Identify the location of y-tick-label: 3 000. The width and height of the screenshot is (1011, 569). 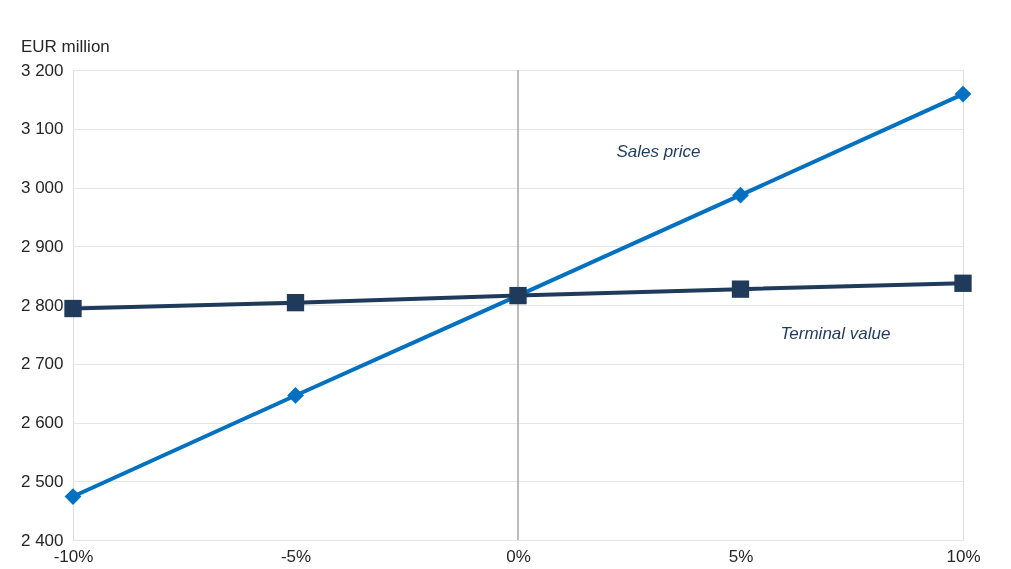
(42, 187).